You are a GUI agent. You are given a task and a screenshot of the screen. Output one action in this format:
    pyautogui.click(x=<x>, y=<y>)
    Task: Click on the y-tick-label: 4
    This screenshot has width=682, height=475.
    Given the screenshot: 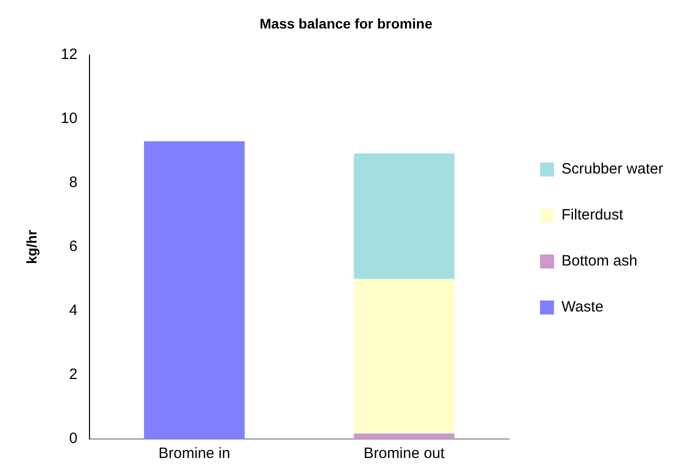 What is the action you would take?
    pyautogui.click(x=73, y=311)
    